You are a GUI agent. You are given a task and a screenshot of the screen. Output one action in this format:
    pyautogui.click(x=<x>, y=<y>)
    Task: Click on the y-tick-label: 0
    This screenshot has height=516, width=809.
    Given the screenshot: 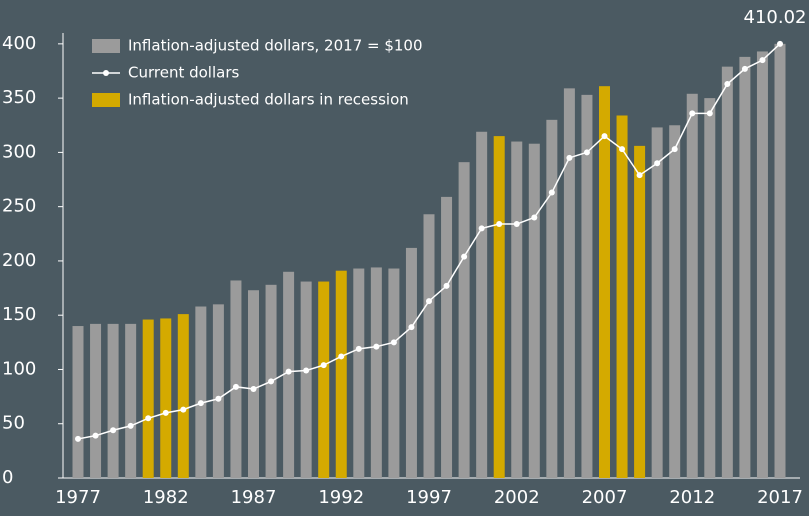 What is the action you would take?
    pyautogui.click(x=7, y=477)
    